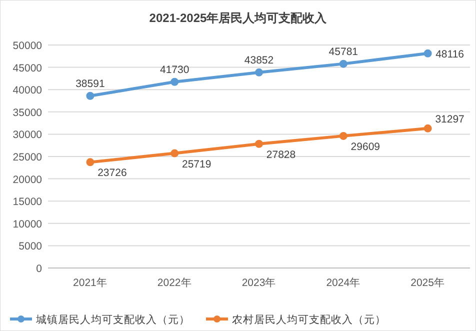 The image size is (476, 331). What do you see at coordinates (197, 164) in the screenshot?
I see `data-label: 25719` at bounding box center [197, 164].